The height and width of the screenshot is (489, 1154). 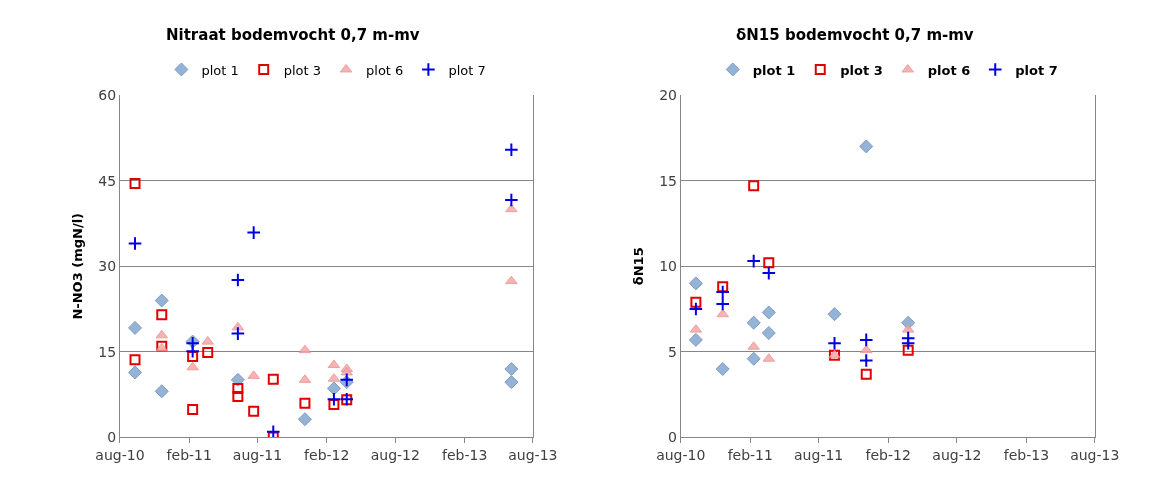 What do you see at coordinates (293, 35) in the screenshot?
I see `chart-title: Nitraat bodemvocht 0,7 m-mv` at bounding box center [293, 35].